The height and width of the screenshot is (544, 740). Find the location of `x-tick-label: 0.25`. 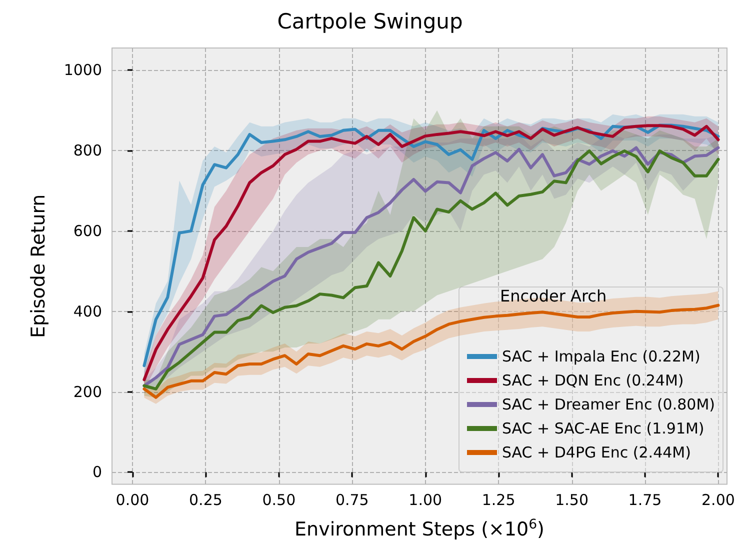

x-tick-label: 0.25 is located at coordinates (205, 499).